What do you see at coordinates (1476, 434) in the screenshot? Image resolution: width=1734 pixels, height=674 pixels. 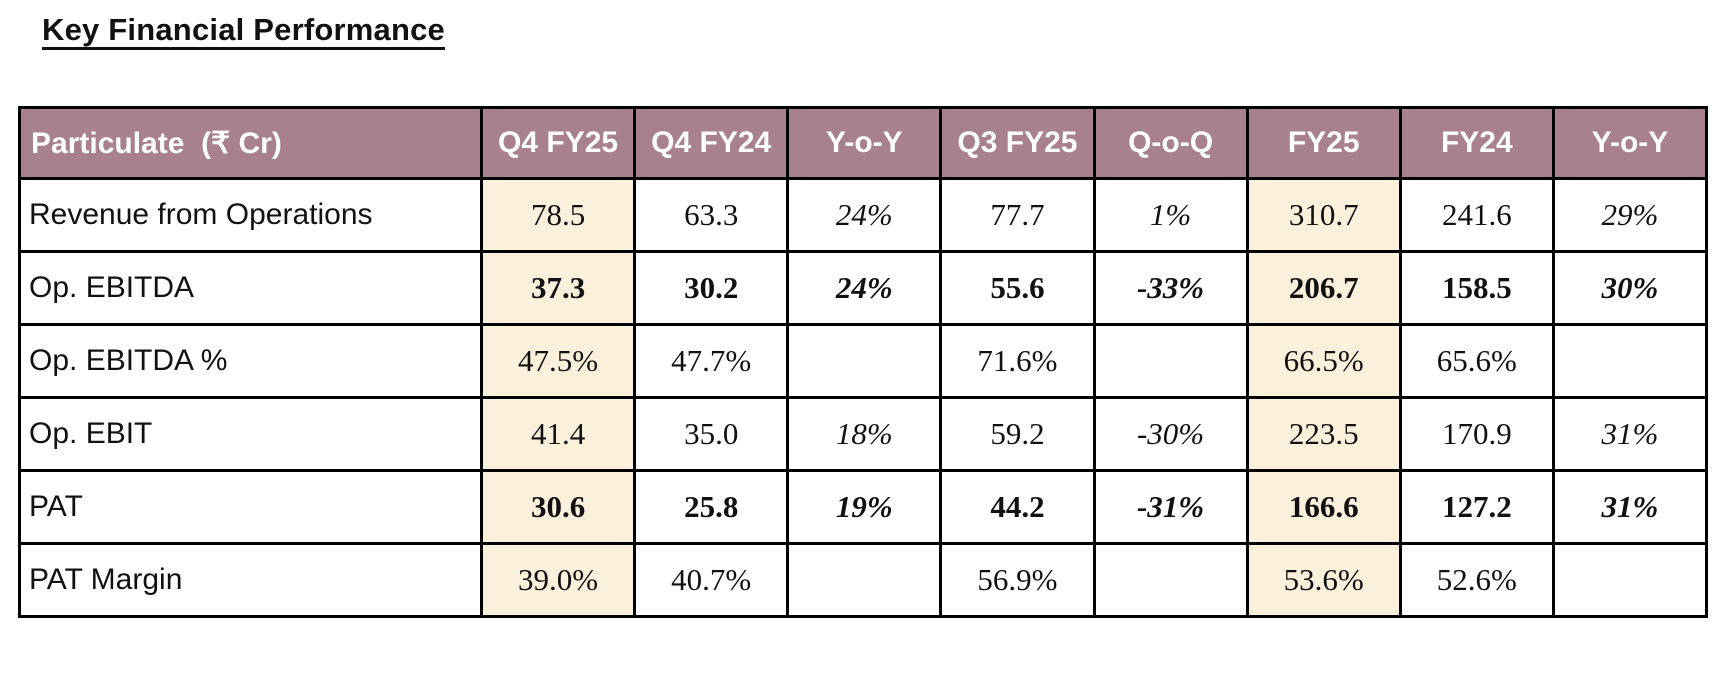 I see `data-cell: 170.9` at bounding box center [1476, 434].